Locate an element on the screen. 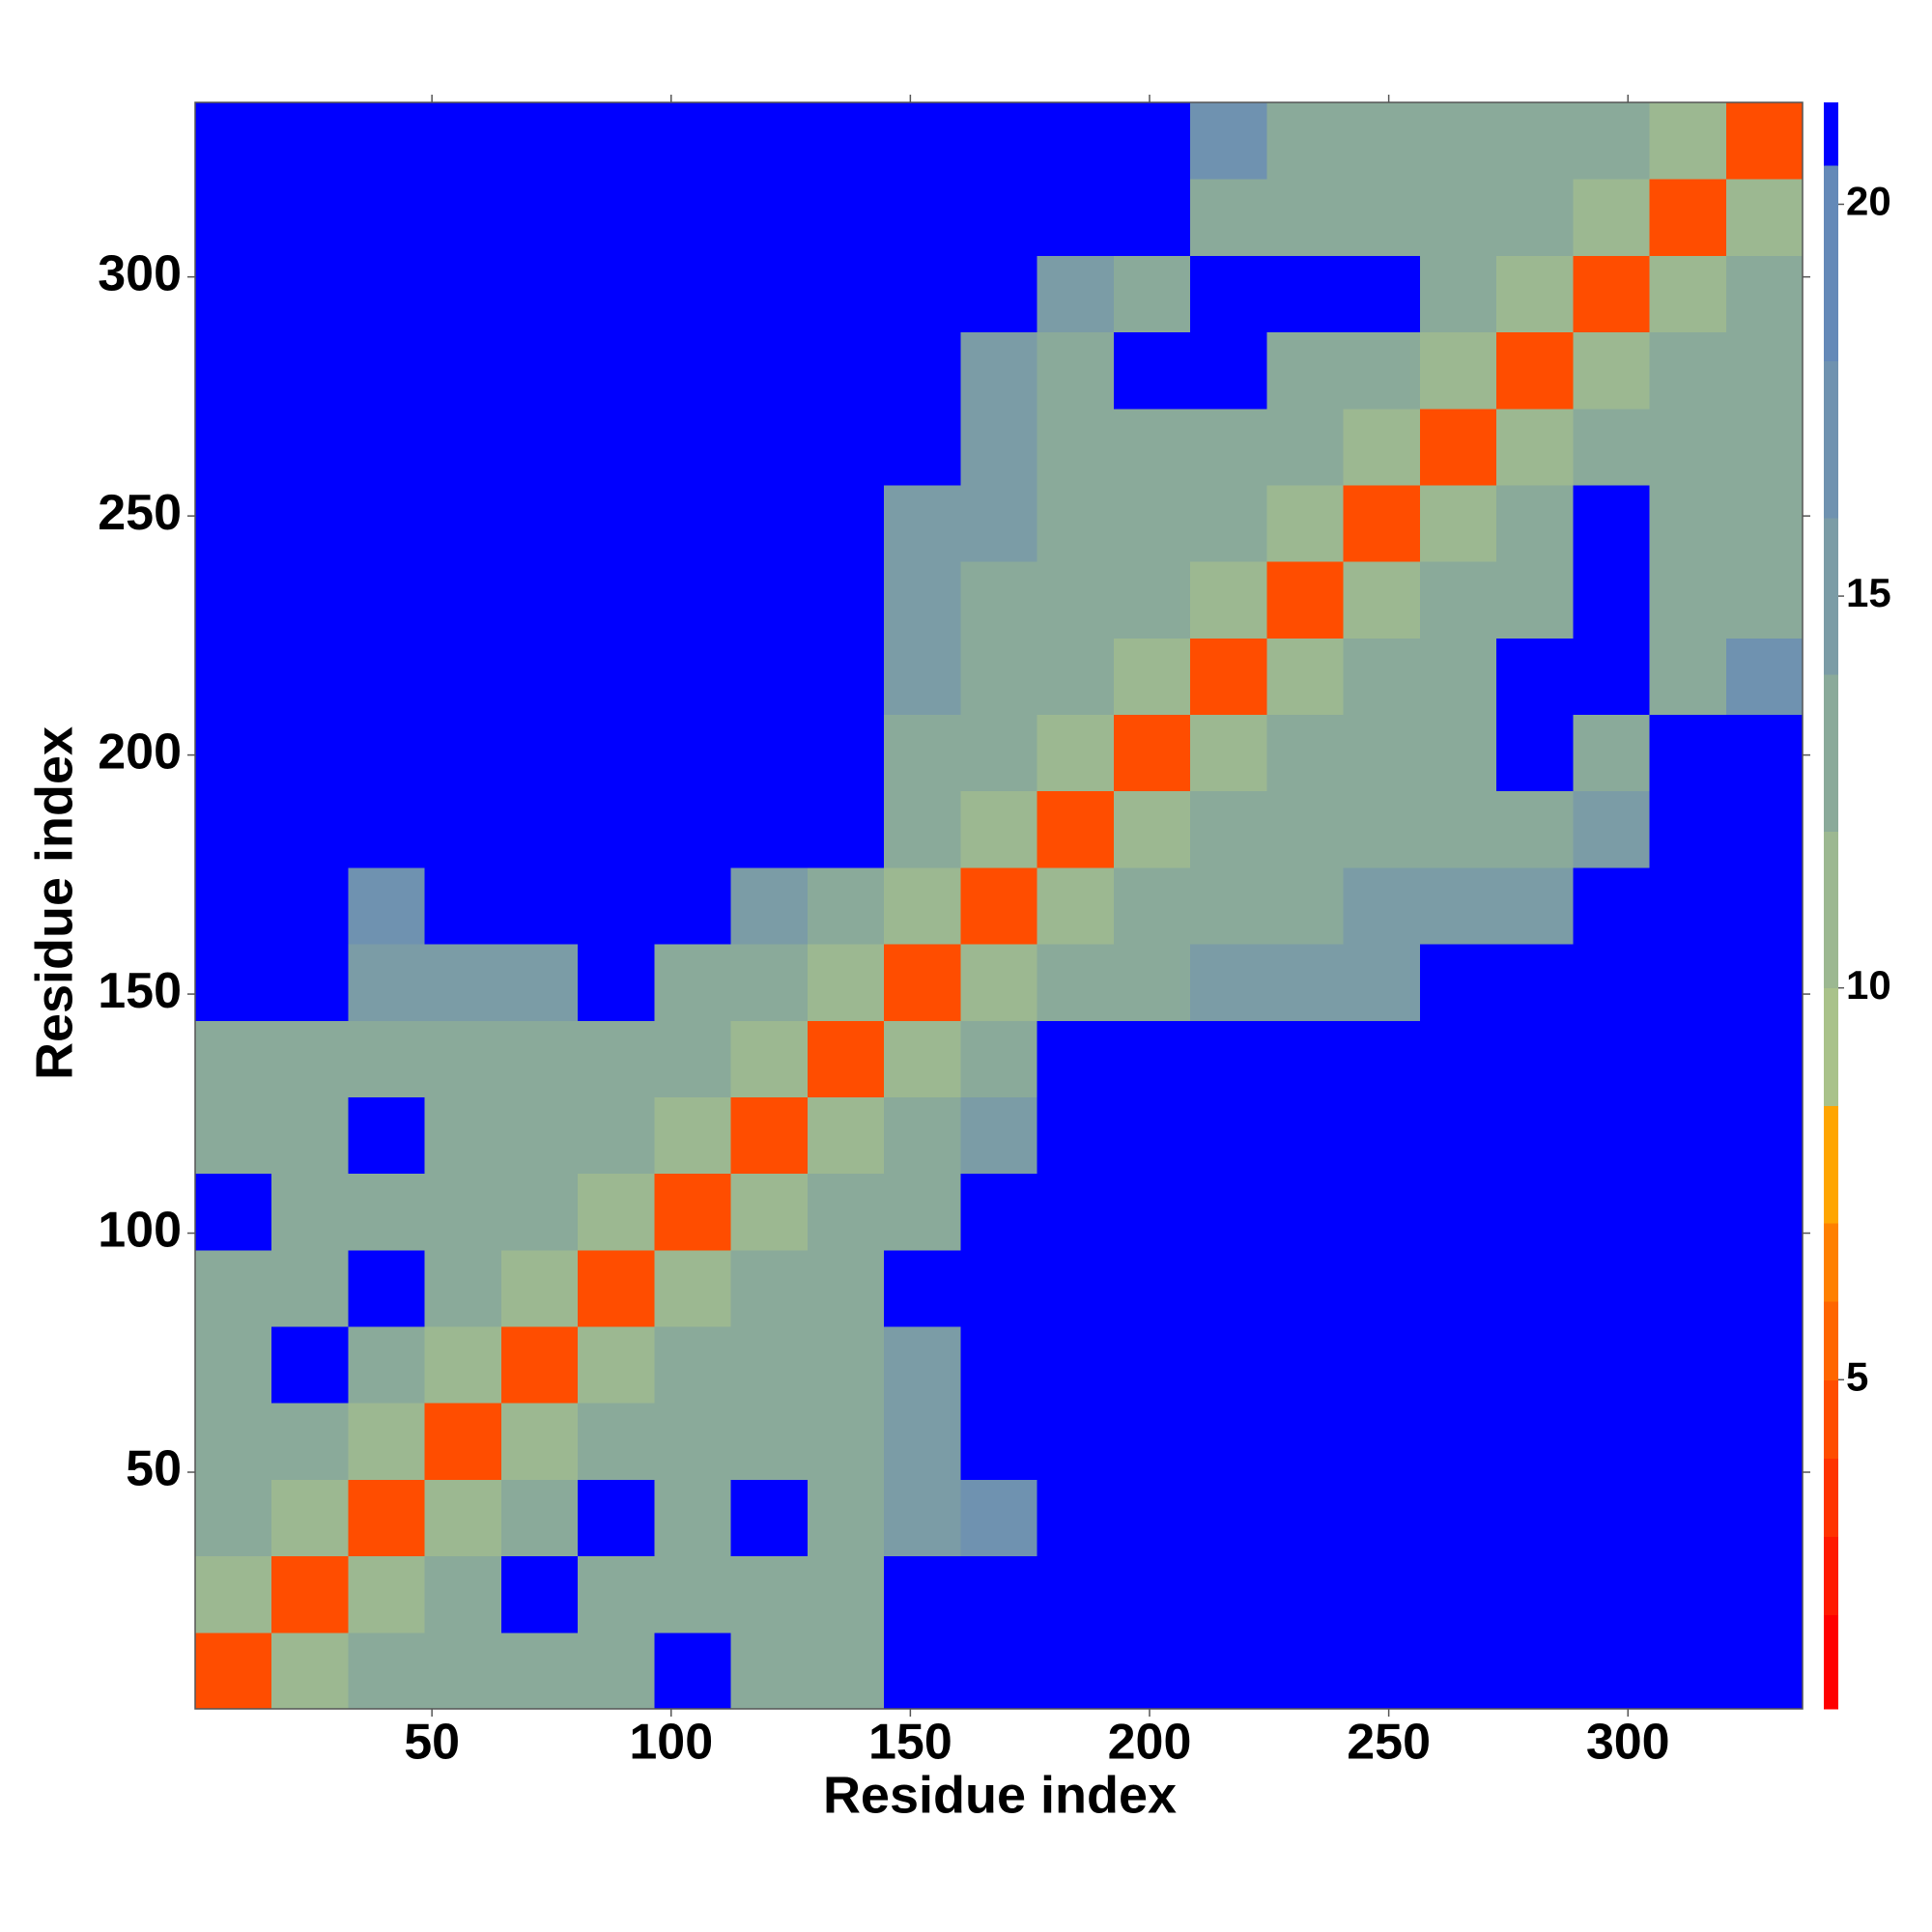 This screenshot has height=1932, width=1932. colorbar-tick-label: 15 is located at coordinates (1868, 592).